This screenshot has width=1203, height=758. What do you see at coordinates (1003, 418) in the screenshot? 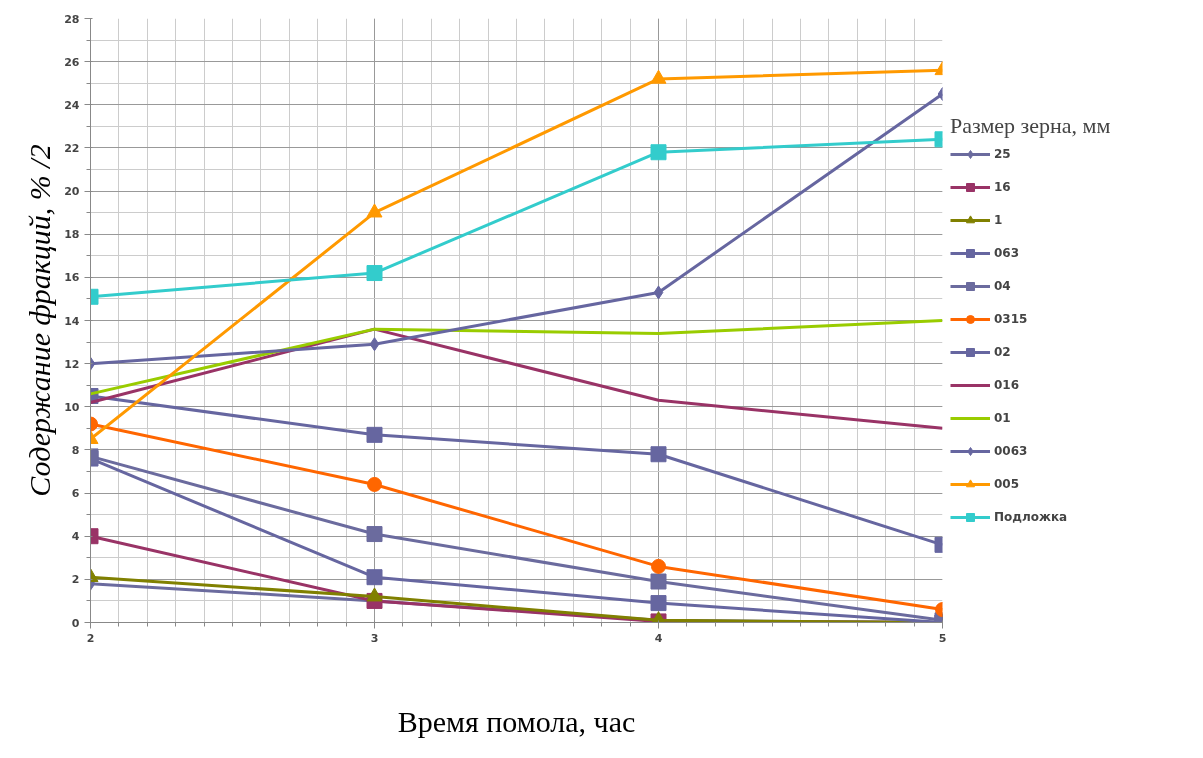
I see `legend-label: 01` at bounding box center [1003, 418].